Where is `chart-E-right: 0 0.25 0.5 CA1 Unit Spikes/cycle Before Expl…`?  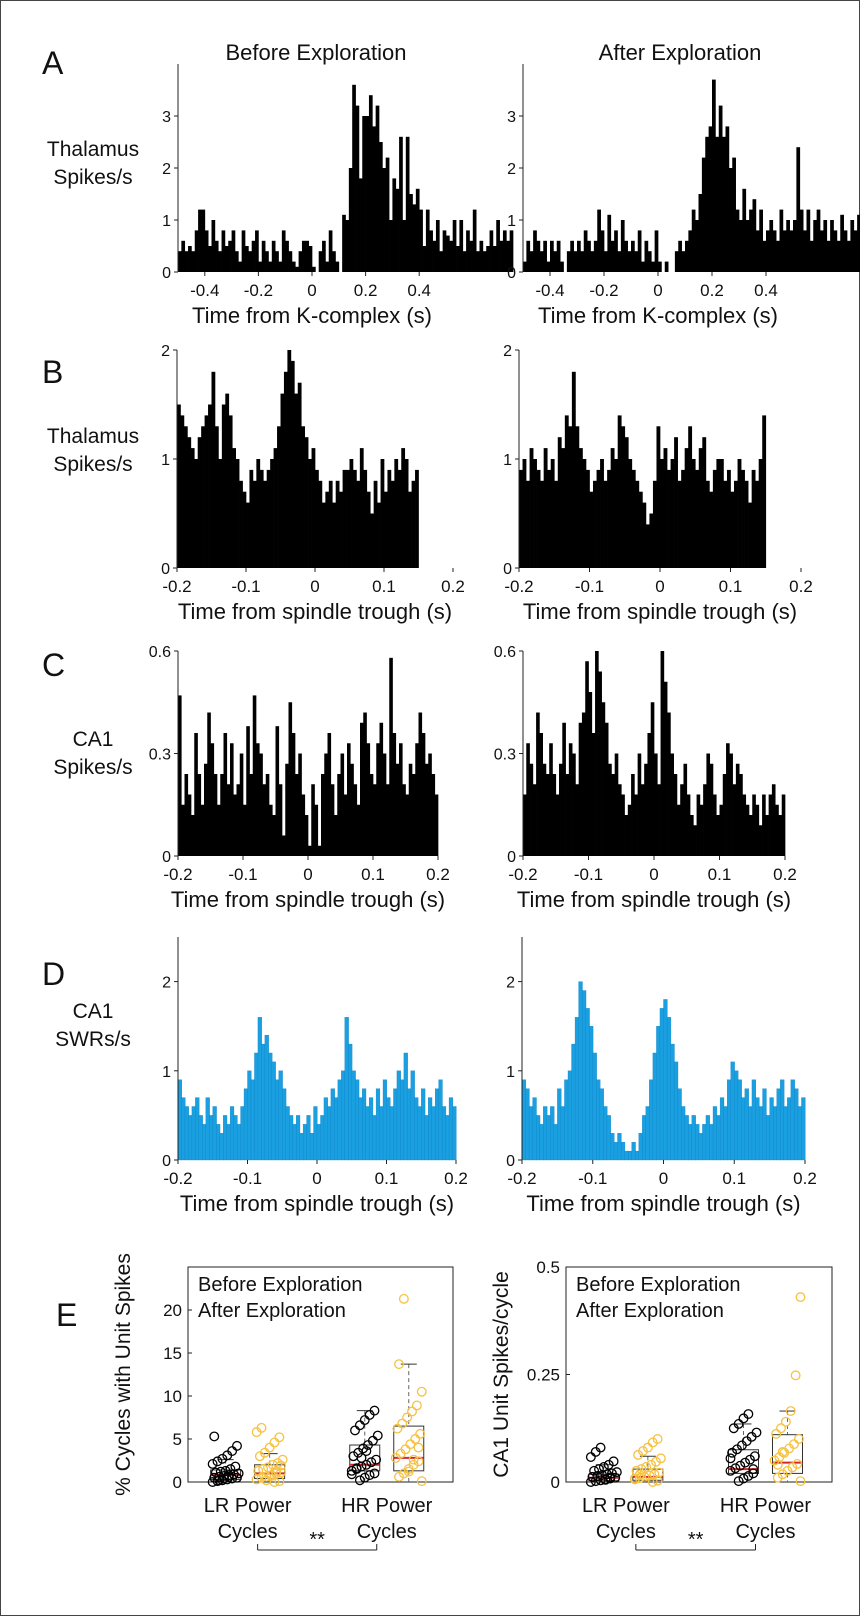
chart-E-right: 0 0.25 0.5 CA1 Unit Spikes/cycle Before Expl… is located at coordinates (661, 1404).